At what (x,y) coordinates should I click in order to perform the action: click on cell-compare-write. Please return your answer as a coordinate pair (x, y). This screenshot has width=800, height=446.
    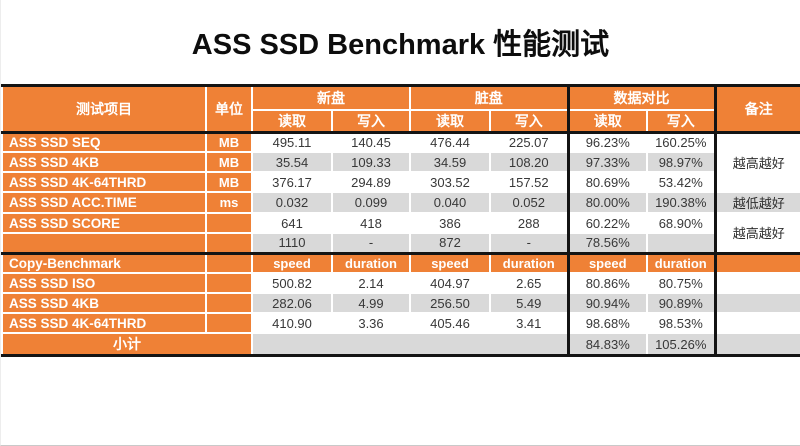
    Looking at the image, I should click on (681, 243).